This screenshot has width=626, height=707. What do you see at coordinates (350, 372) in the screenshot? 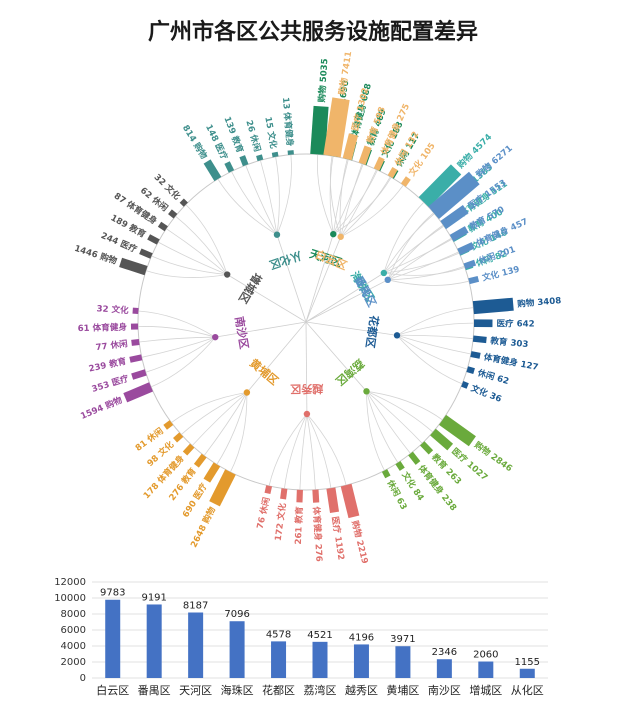
I see `district-label: 荔湾区` at bounding box center [350, 372].